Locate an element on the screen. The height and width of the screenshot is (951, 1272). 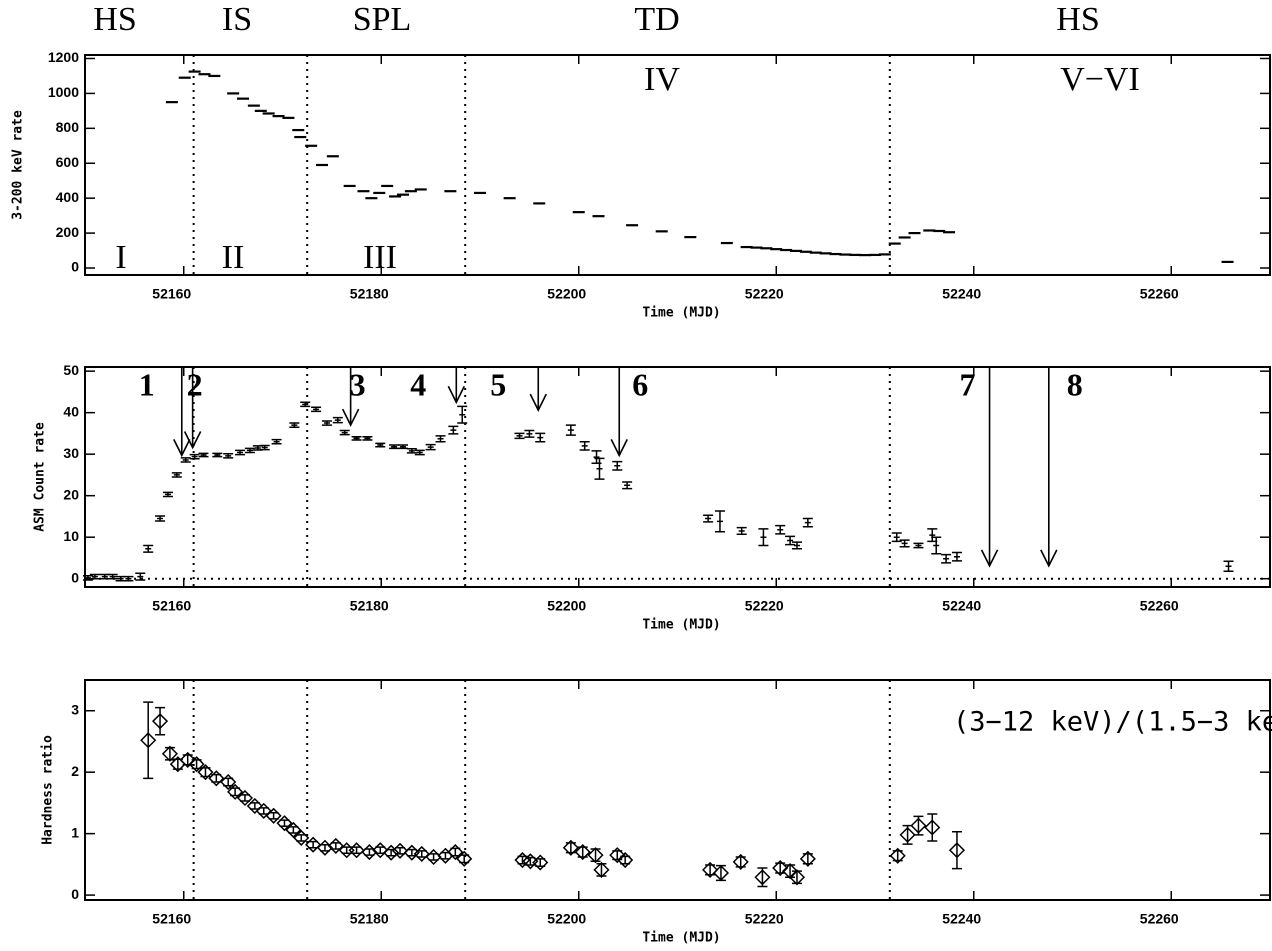
annotation: II is located at coordinates (233, 257).